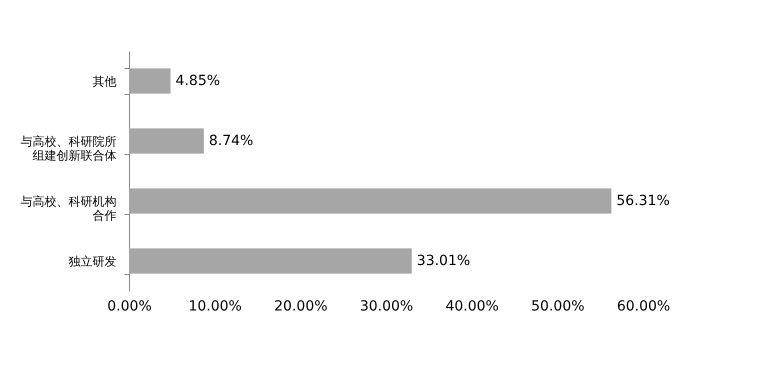  Describe the element at coordinates (198, 81) in the screenshot. I see `data-label: 4.85%` at that location.